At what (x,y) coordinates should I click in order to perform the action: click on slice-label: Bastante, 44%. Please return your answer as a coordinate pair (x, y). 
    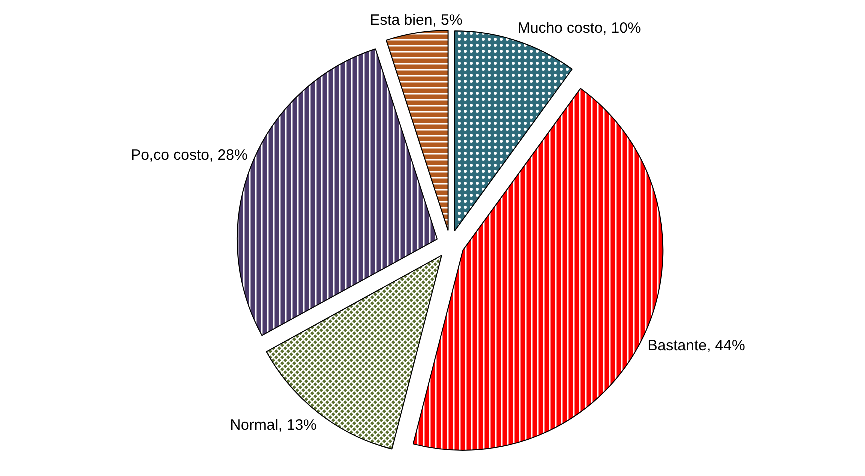
    Looking at the image, I should click on (697, 345).